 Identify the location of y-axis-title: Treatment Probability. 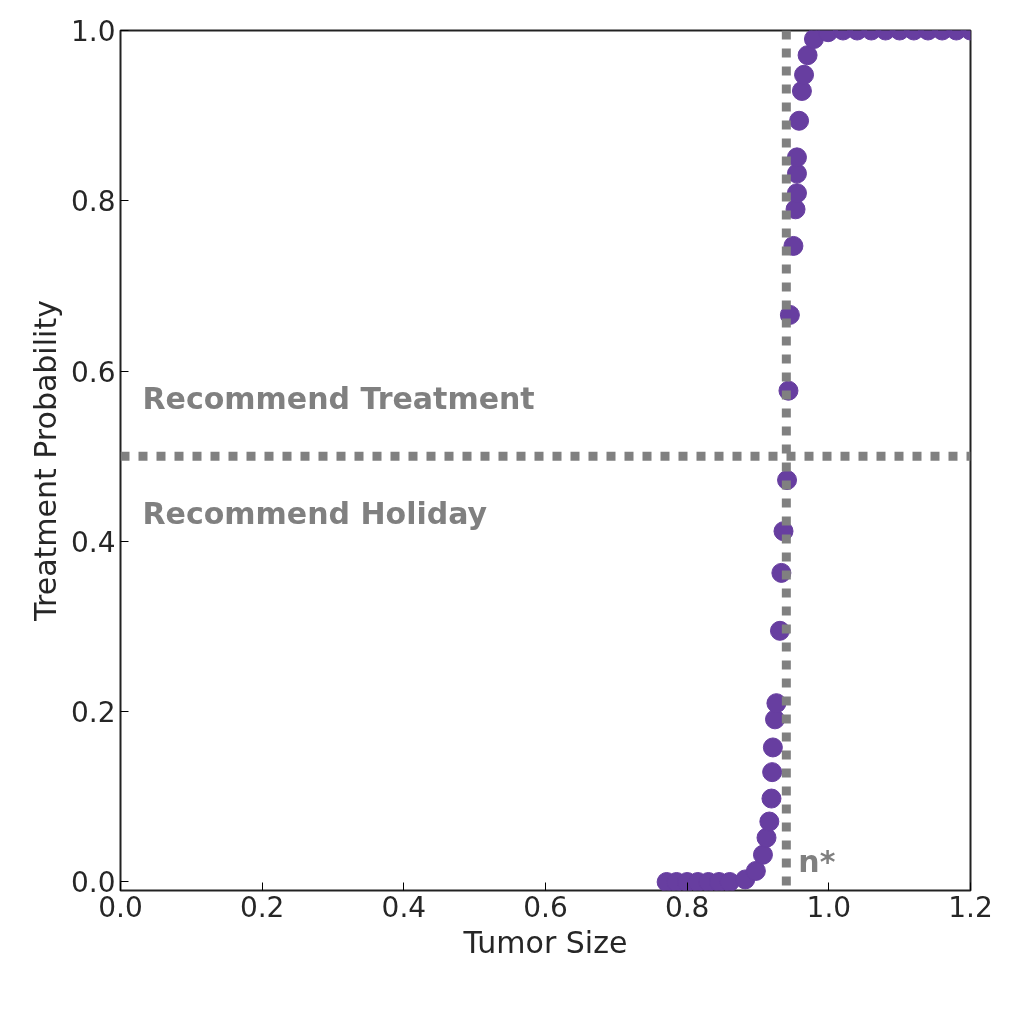
(45, 461).